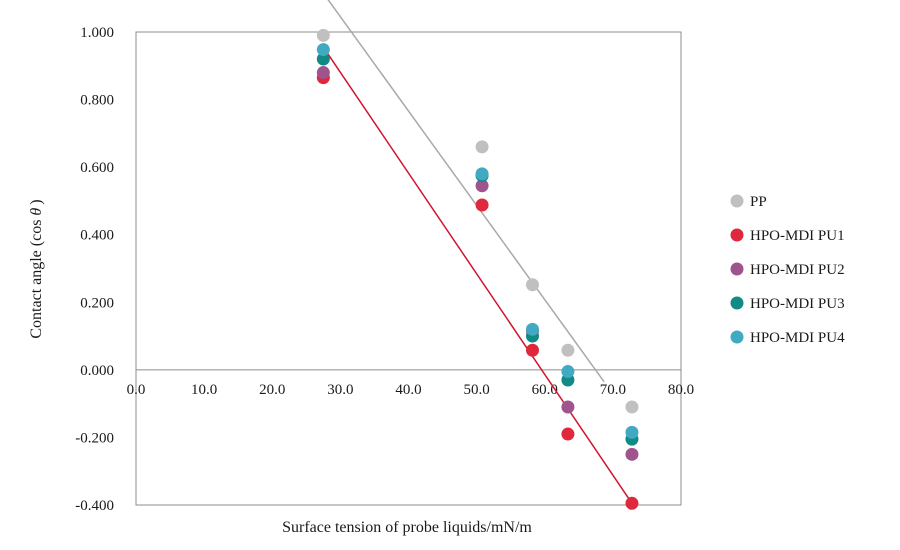  What do you see at coordinates (136, 390) in the screenshot?
I see `x-tick-label: 0.0` at bounding box center [136, 390].